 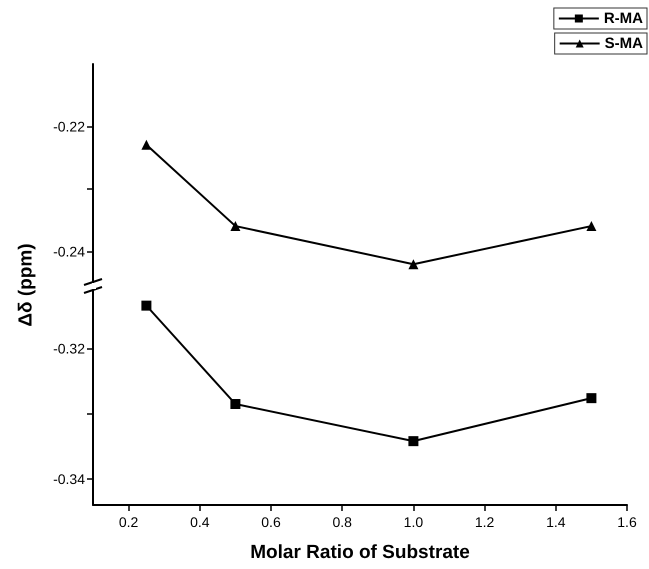 What do you see at coordinates (69, 126) in the screenshot?
I see `y-tick-label: -0.22` at bounding box center [69, 126].